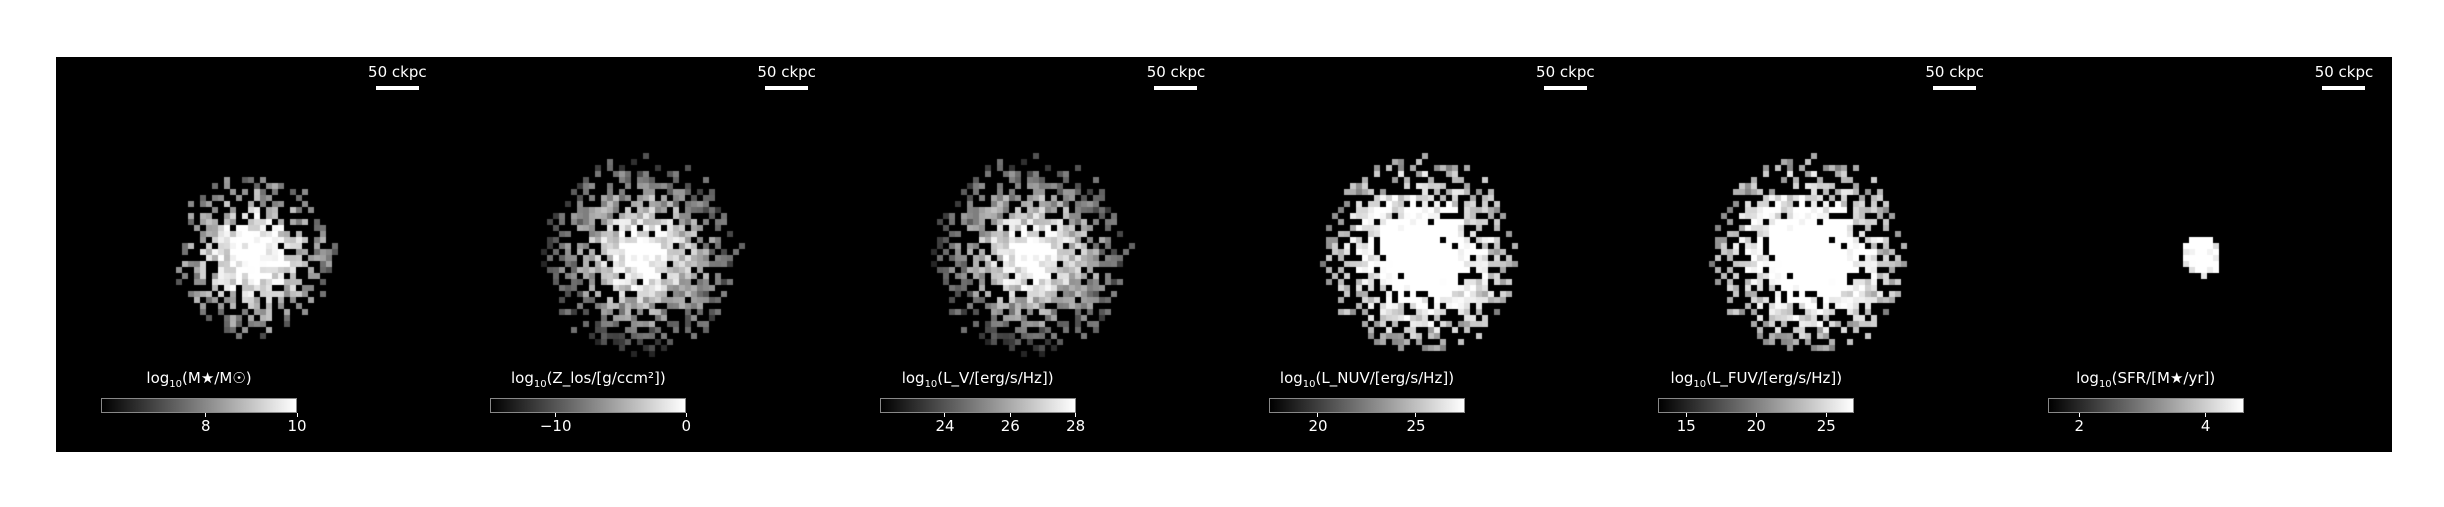  I want to click on colorbar-tick: −10, so click(556, 424).